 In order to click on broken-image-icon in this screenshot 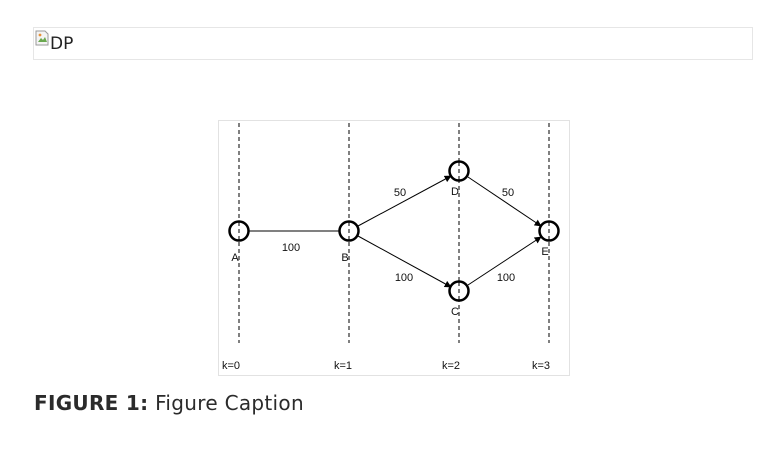, I will do `click(42, 38)`.